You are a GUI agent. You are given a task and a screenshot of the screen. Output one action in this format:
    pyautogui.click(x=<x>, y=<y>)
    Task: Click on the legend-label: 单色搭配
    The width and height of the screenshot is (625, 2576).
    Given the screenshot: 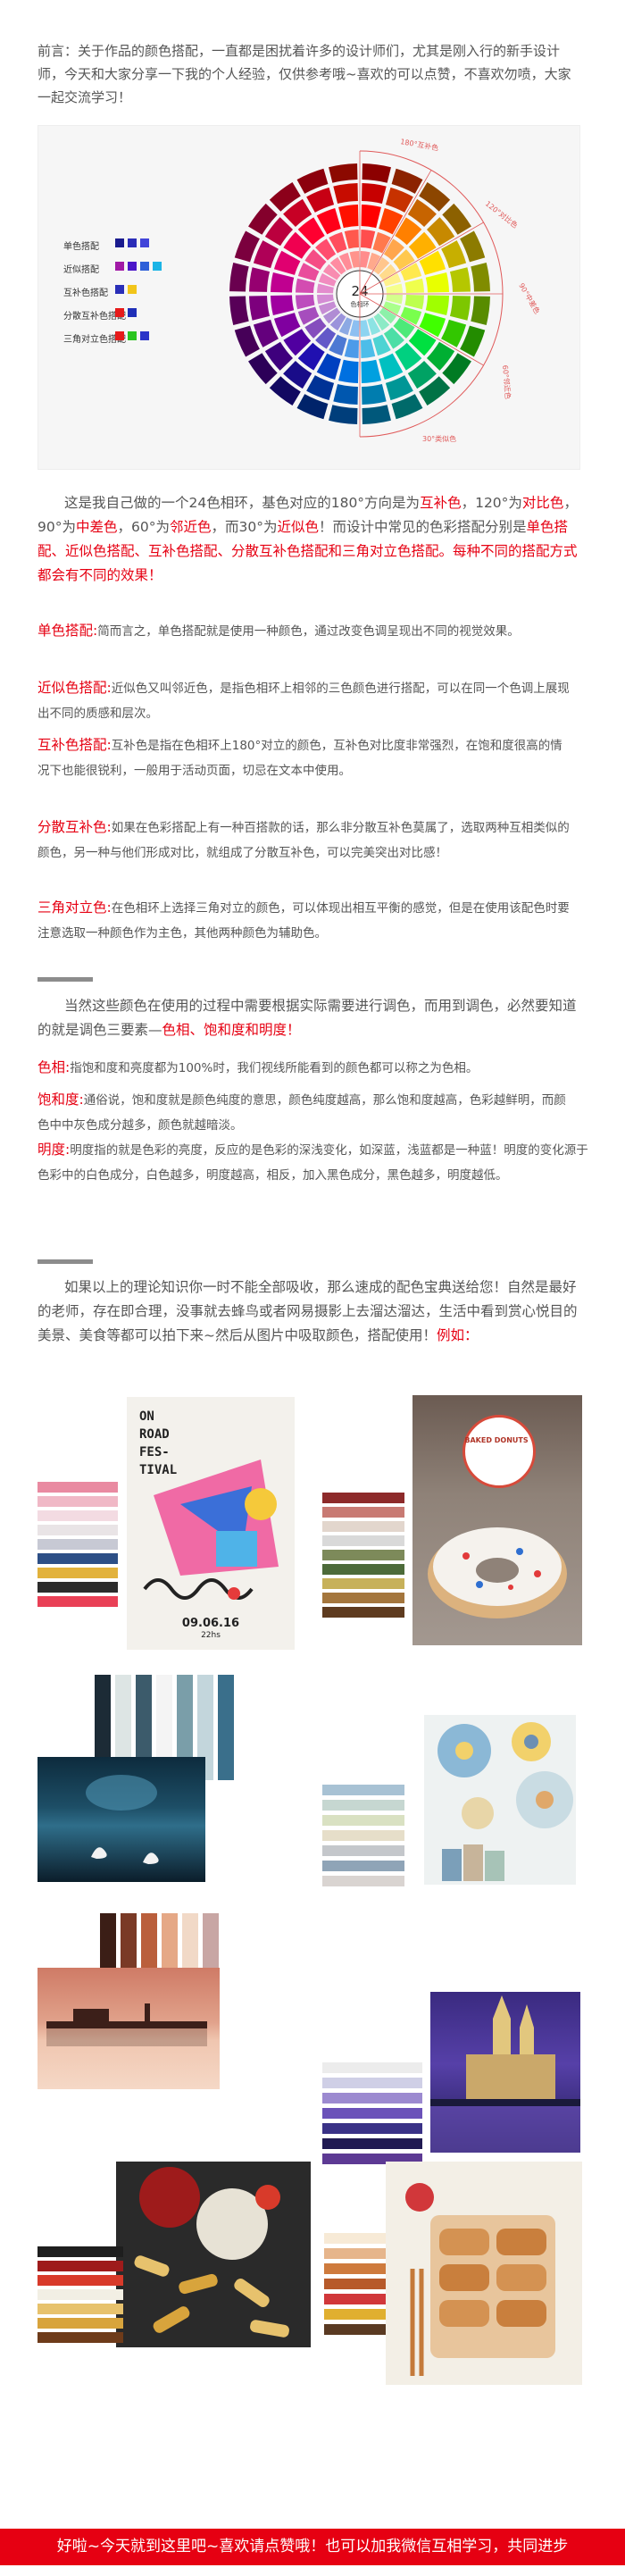 What is the action you would take?
    pyautogui.click(x=81, y=247)
    